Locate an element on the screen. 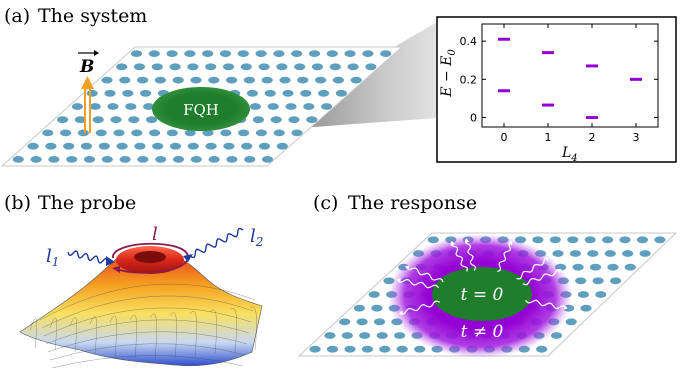 This screenshot has height=373, width=683. t-zero-label: t = 0 is located at coordinates (482, 295).